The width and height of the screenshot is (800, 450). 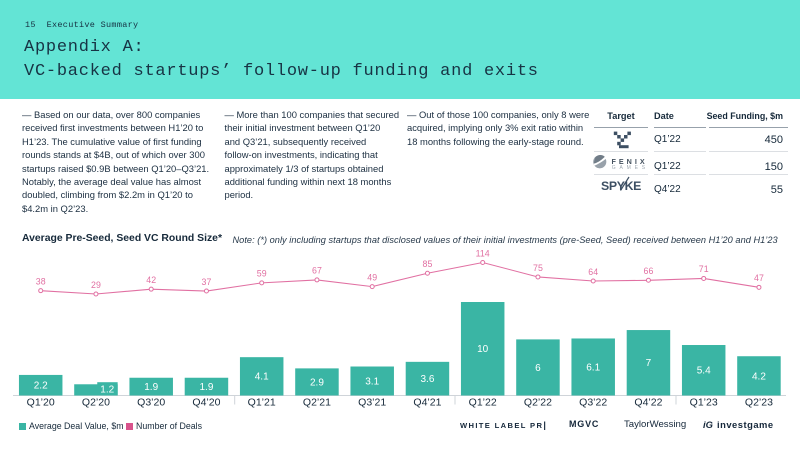 What do you see at coordinates (41, 281) in the screenshot?
I see `svg-text: 38` at bounding box center [41, 281].